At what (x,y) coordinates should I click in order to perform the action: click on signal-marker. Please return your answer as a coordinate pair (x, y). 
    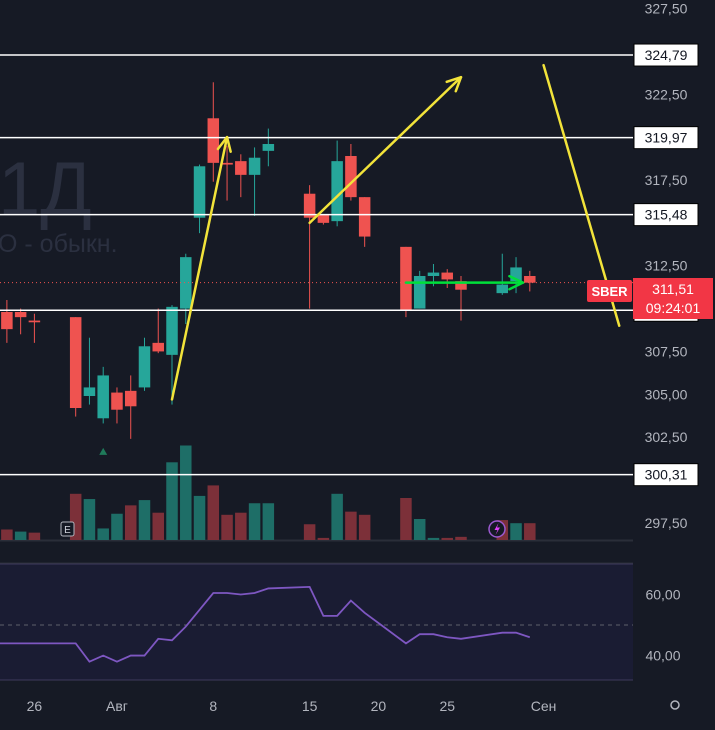
    Looking at the image, I should click on (103, 451).